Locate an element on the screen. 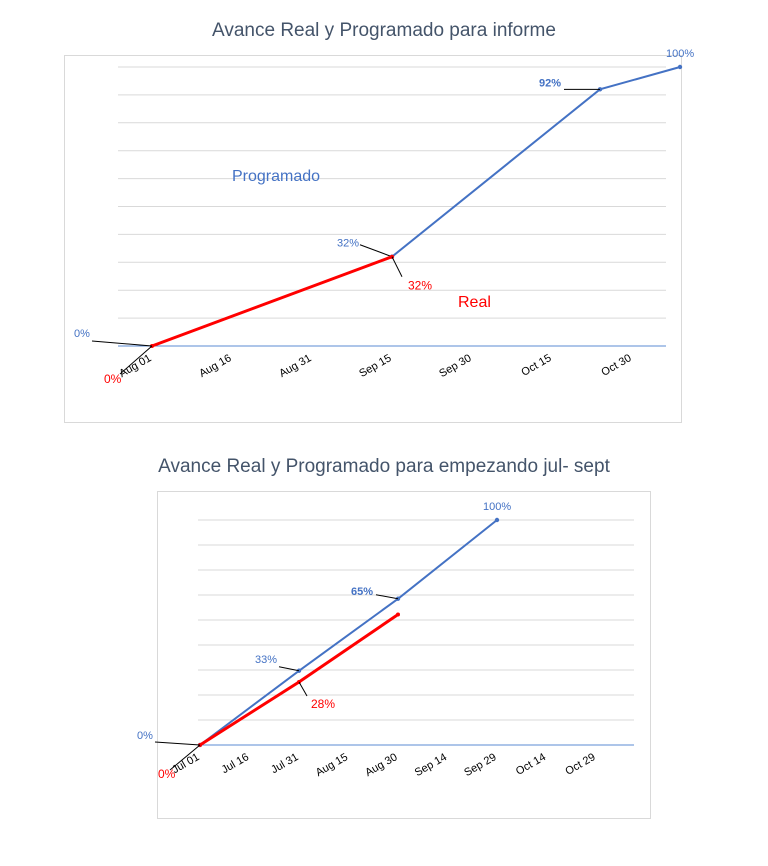 The height and width of the screenshot is (866, 768). data-label-programado: 32% is located at coordinates (348, 244).